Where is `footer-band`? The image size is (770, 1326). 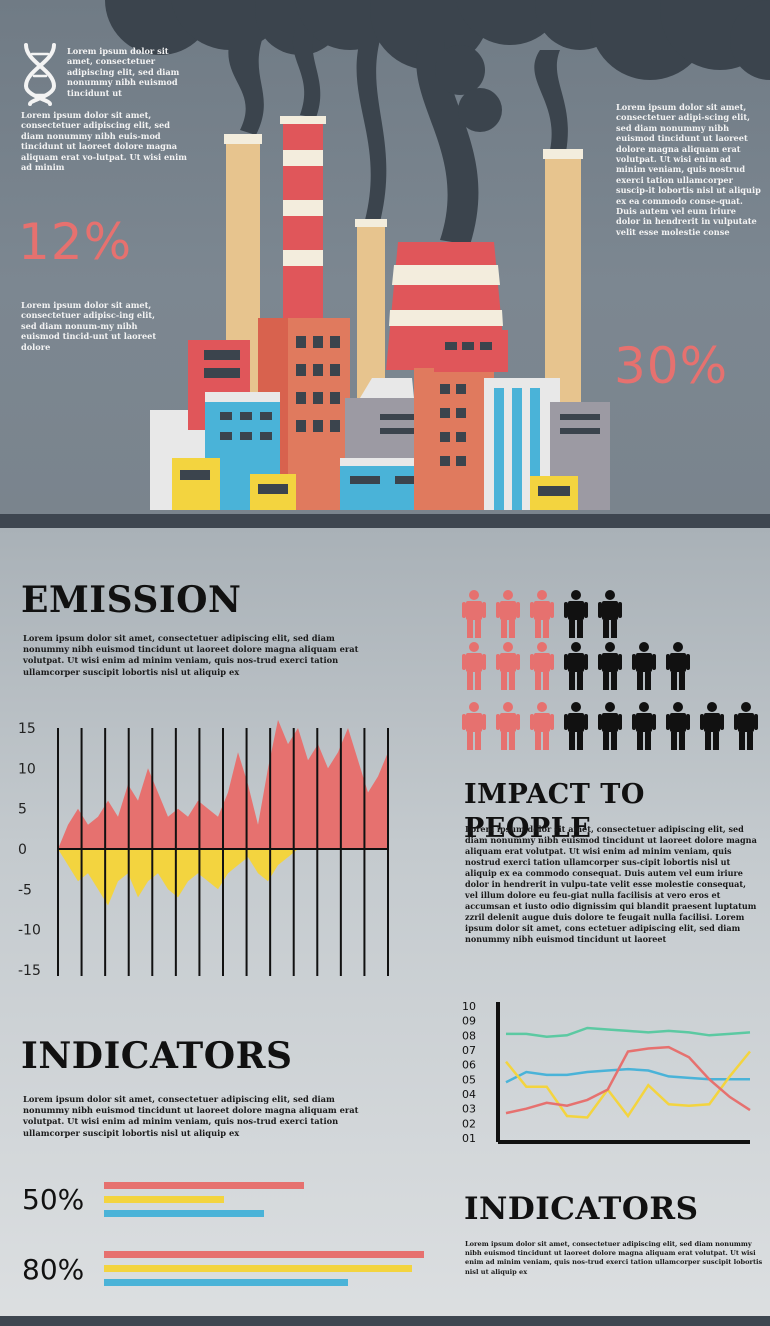
footer-band is located at coordinates (385, 1321).